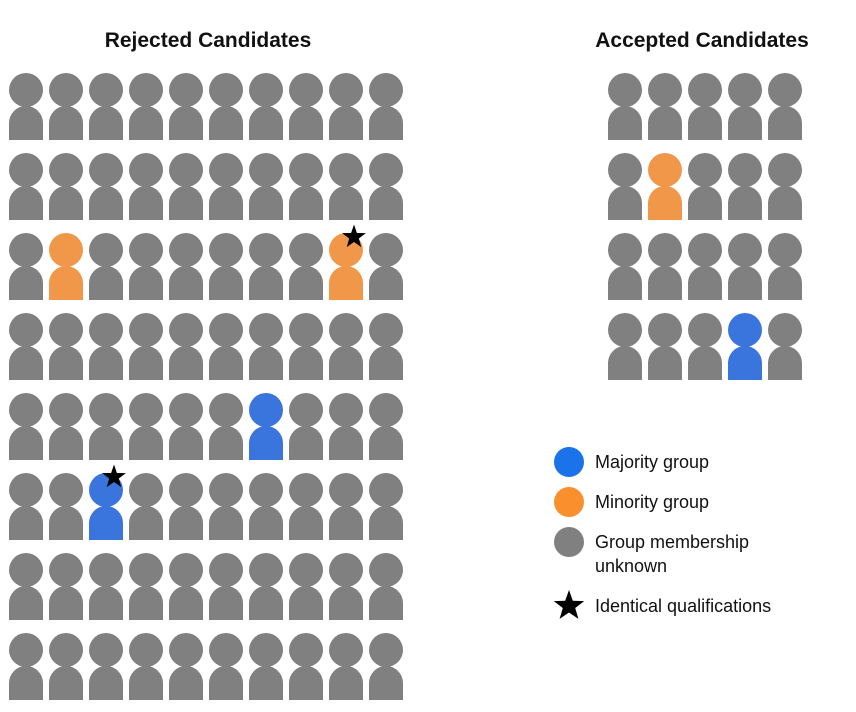  What do you see at coordinates (631, 566) in the screenshot?
I see `legend-unknown-label-2: unknown` at bounding box center [631, 566].